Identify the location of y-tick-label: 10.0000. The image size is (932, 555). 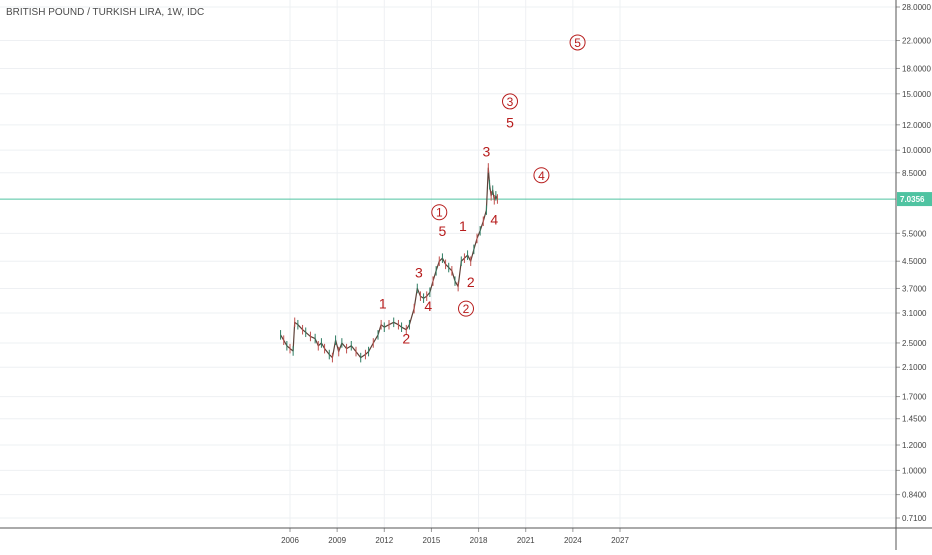
(916, 150).